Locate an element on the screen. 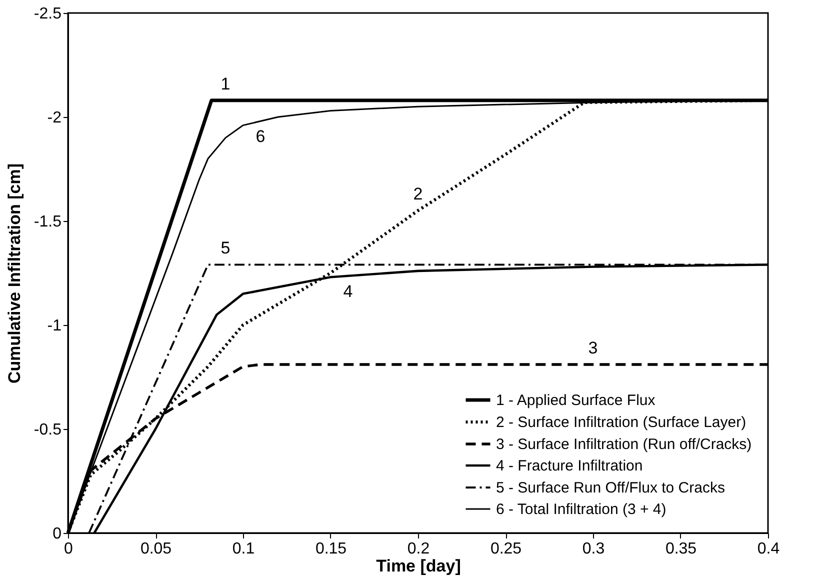 The width and height of the screenshot is (832, 588). annotation: 4 is located at coordinates (348, 292).